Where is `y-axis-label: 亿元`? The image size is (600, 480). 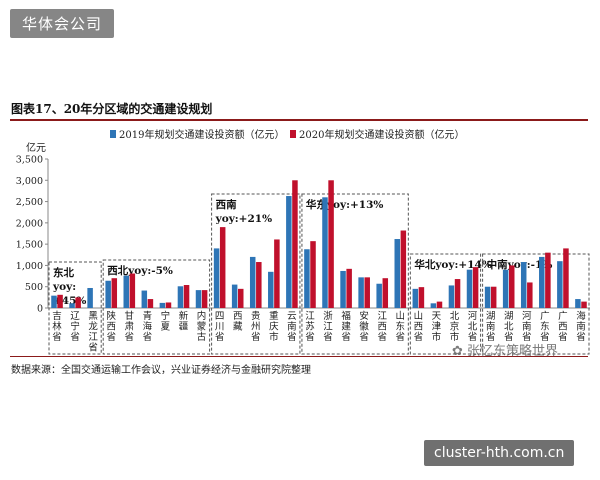 y-axis-label: 亿元 is located at coordinates (36, 147).